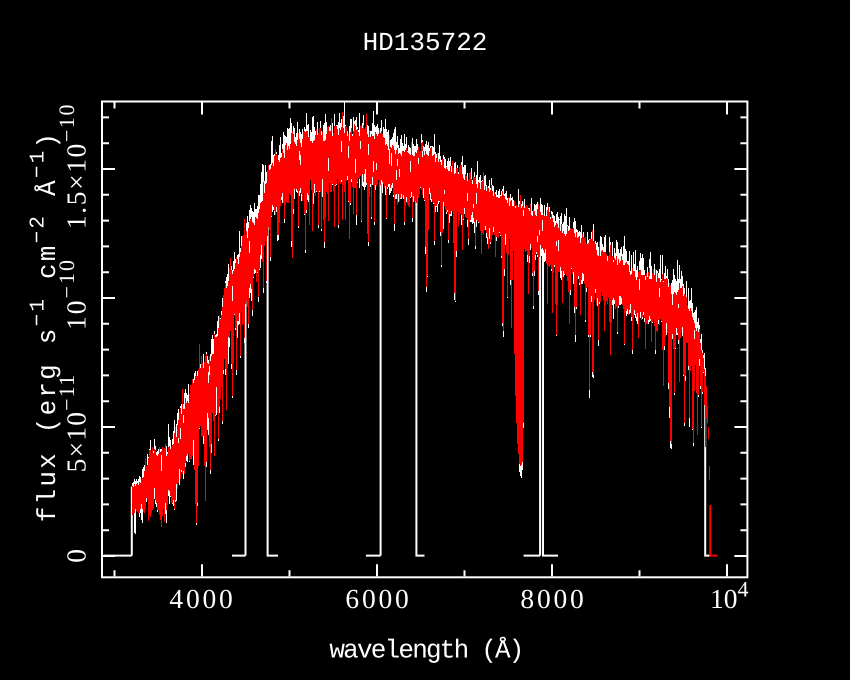 Image resolution: width=850 pixels, height=680 pixels. I want to click on svg-text: flux (erg s−1 cm−2 Å−1), so click(45, 327).